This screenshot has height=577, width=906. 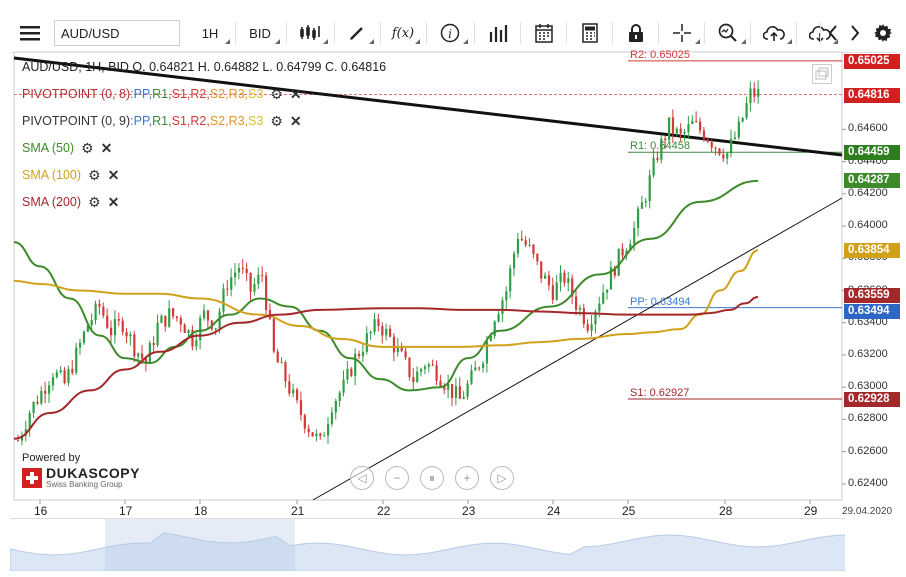 I want to click on indicator-name: PIVOTPOINT (0, 9), so click(x=76, y=121).